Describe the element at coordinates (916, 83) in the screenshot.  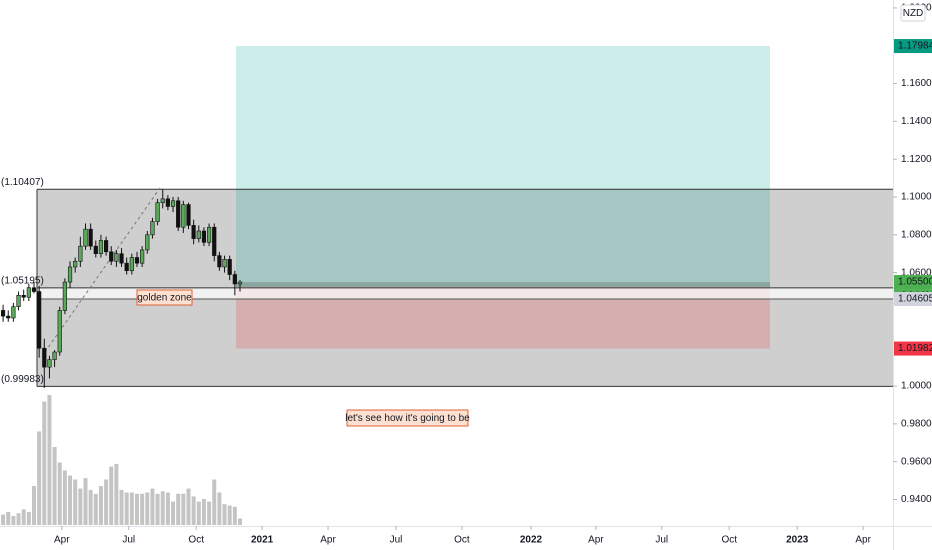
I see `y-tick-label: 1.16000` at that location.